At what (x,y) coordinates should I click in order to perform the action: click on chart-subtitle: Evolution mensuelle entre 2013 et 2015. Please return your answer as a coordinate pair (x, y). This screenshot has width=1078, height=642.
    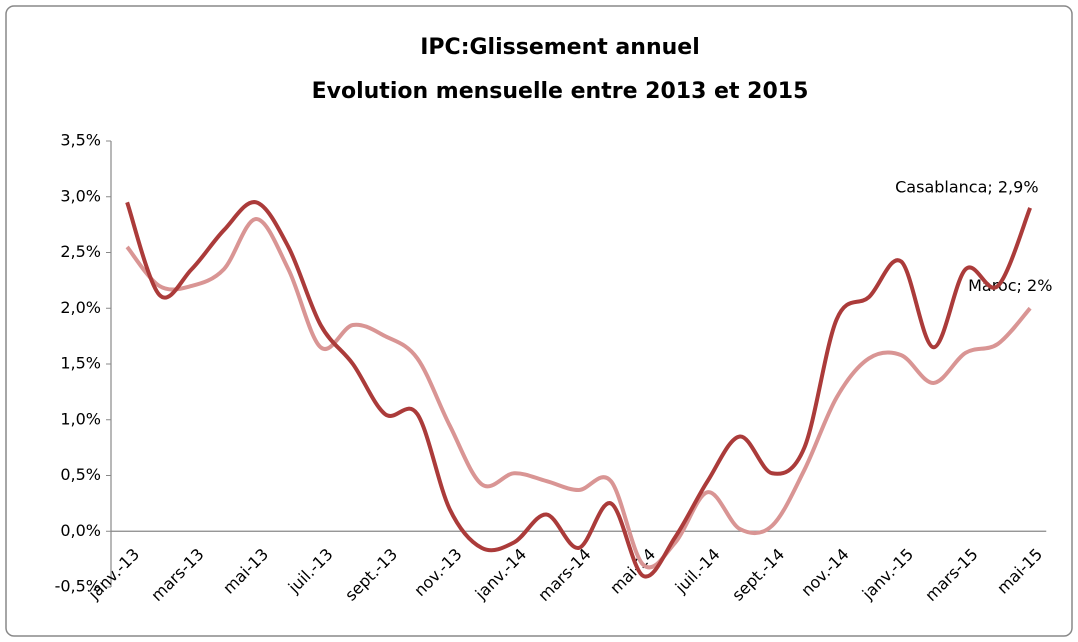
    Looking at the image, I should click on (560, 91).